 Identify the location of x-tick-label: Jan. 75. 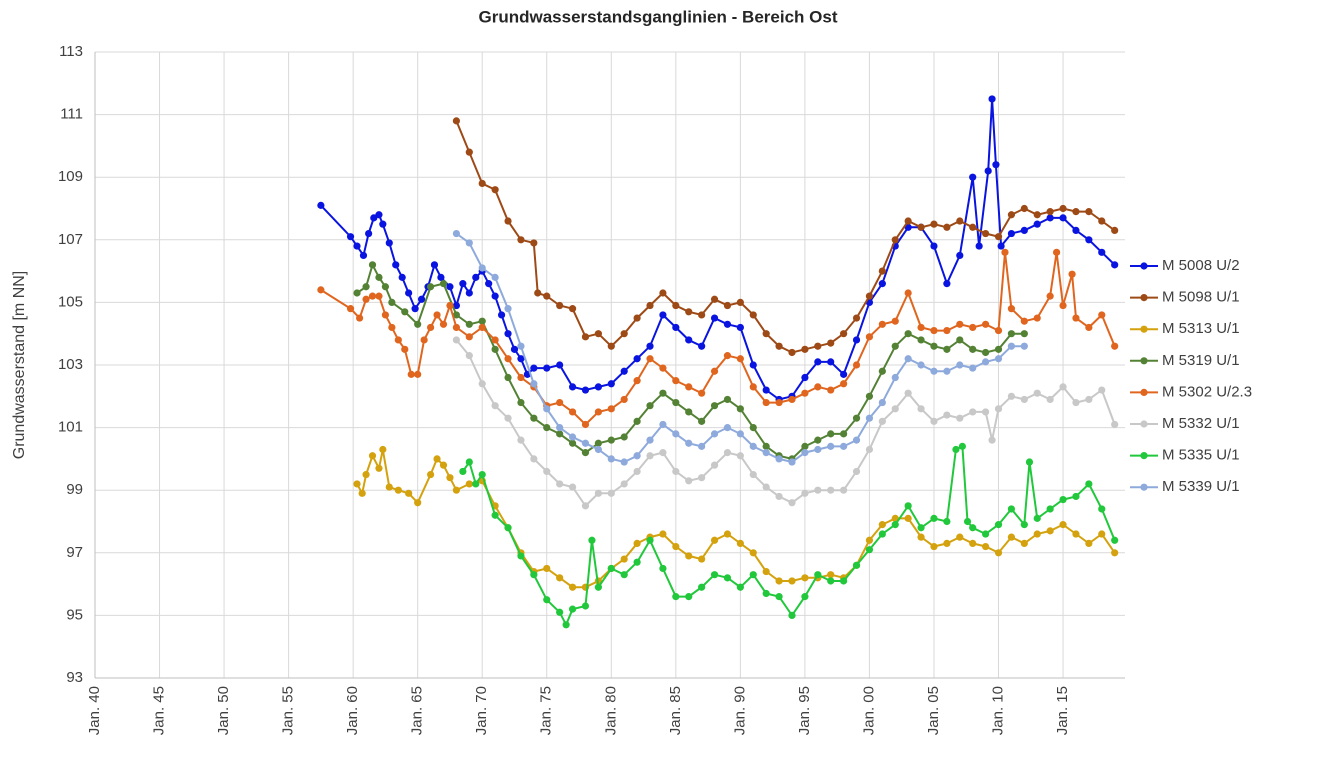
(546, 710).